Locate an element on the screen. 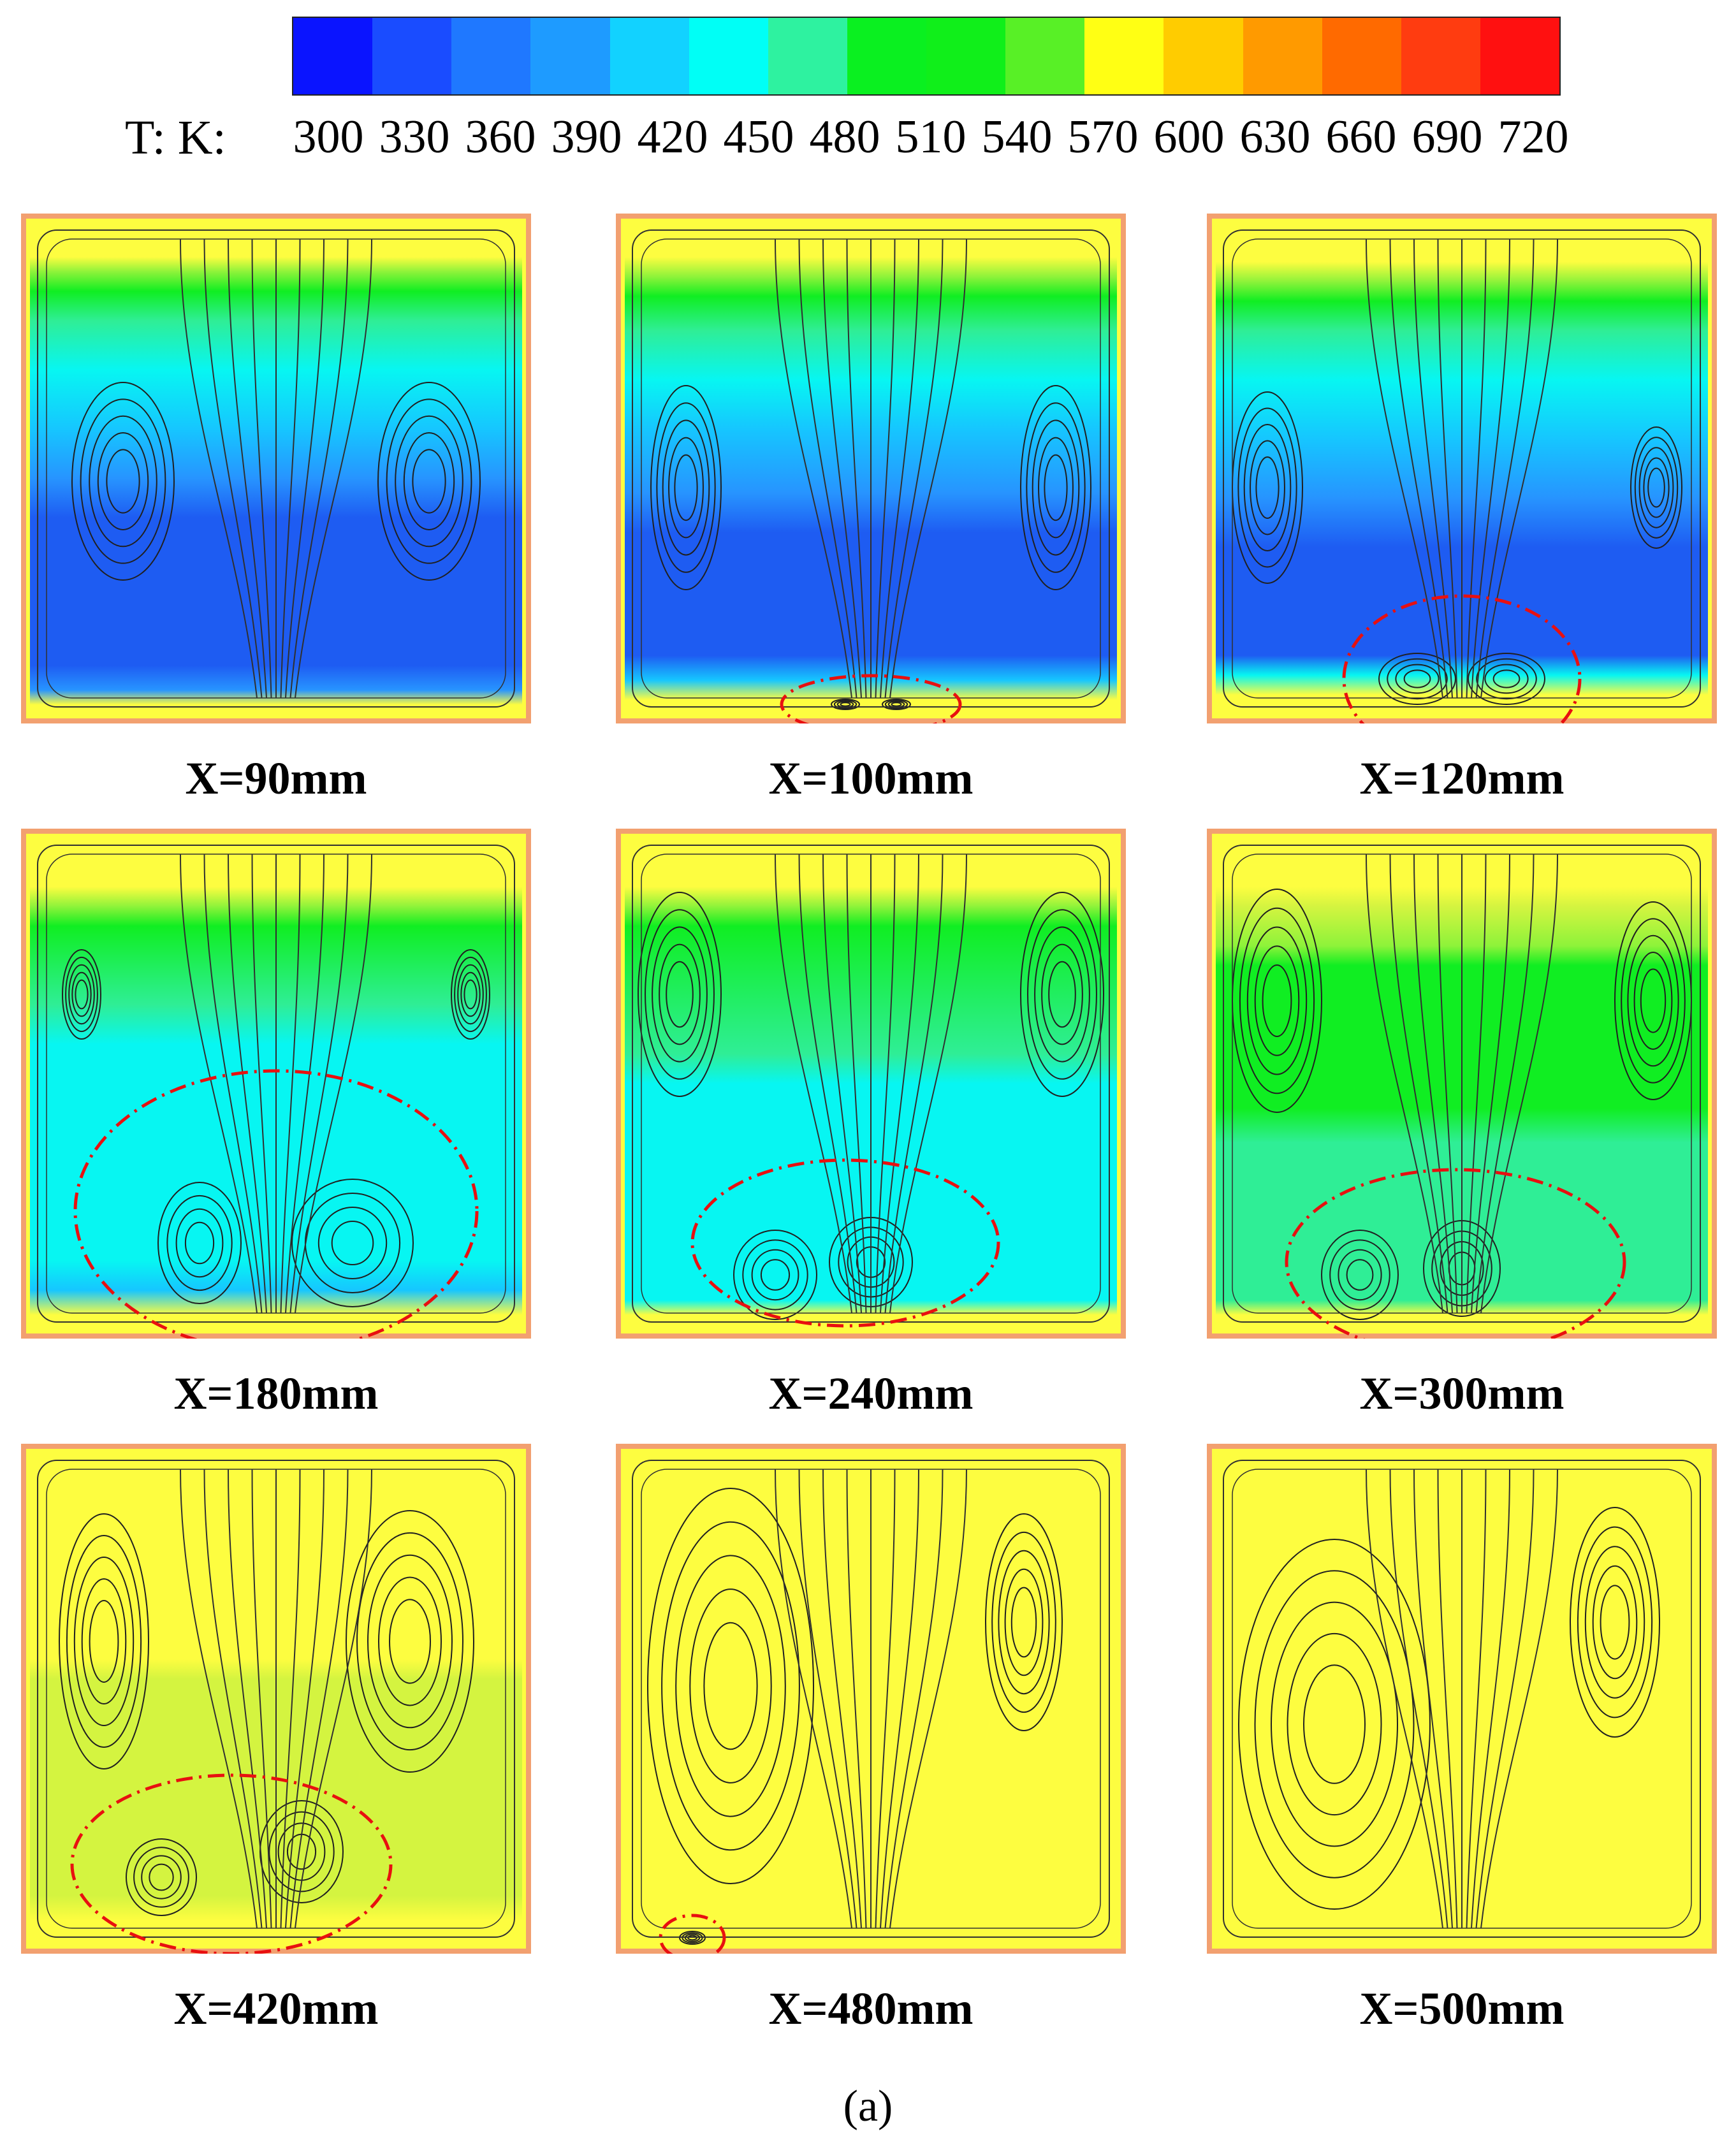 Image resolution: width=1736 pixels, height=2136 pixels. figure-sub-label: (a) is located at coordinates (868, 2107).